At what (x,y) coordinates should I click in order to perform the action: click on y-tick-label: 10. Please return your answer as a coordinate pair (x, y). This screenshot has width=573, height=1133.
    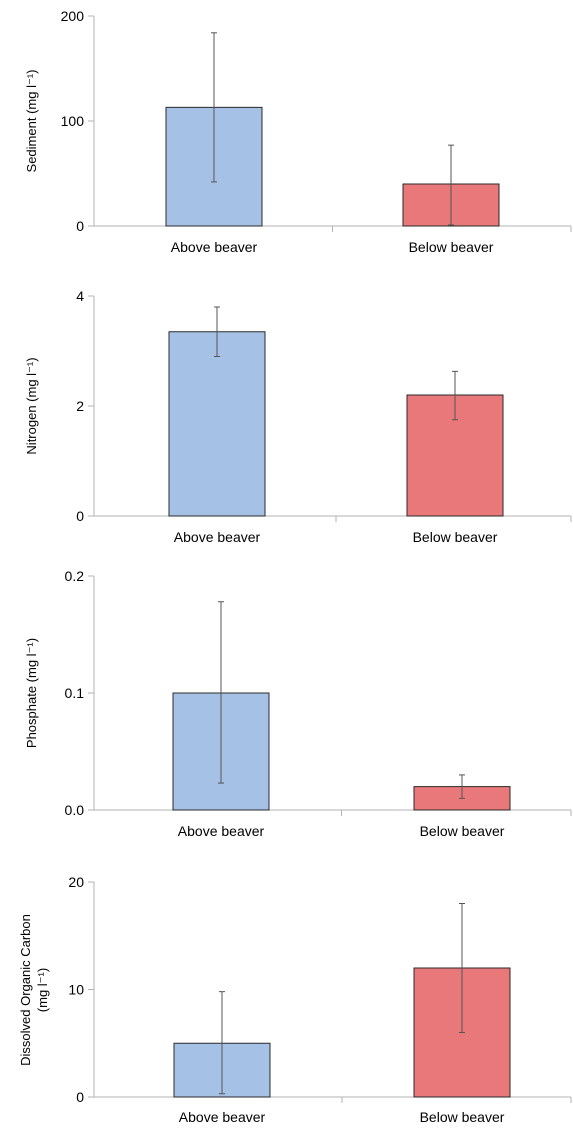
    Looking at the image, I should click on (76, 990).